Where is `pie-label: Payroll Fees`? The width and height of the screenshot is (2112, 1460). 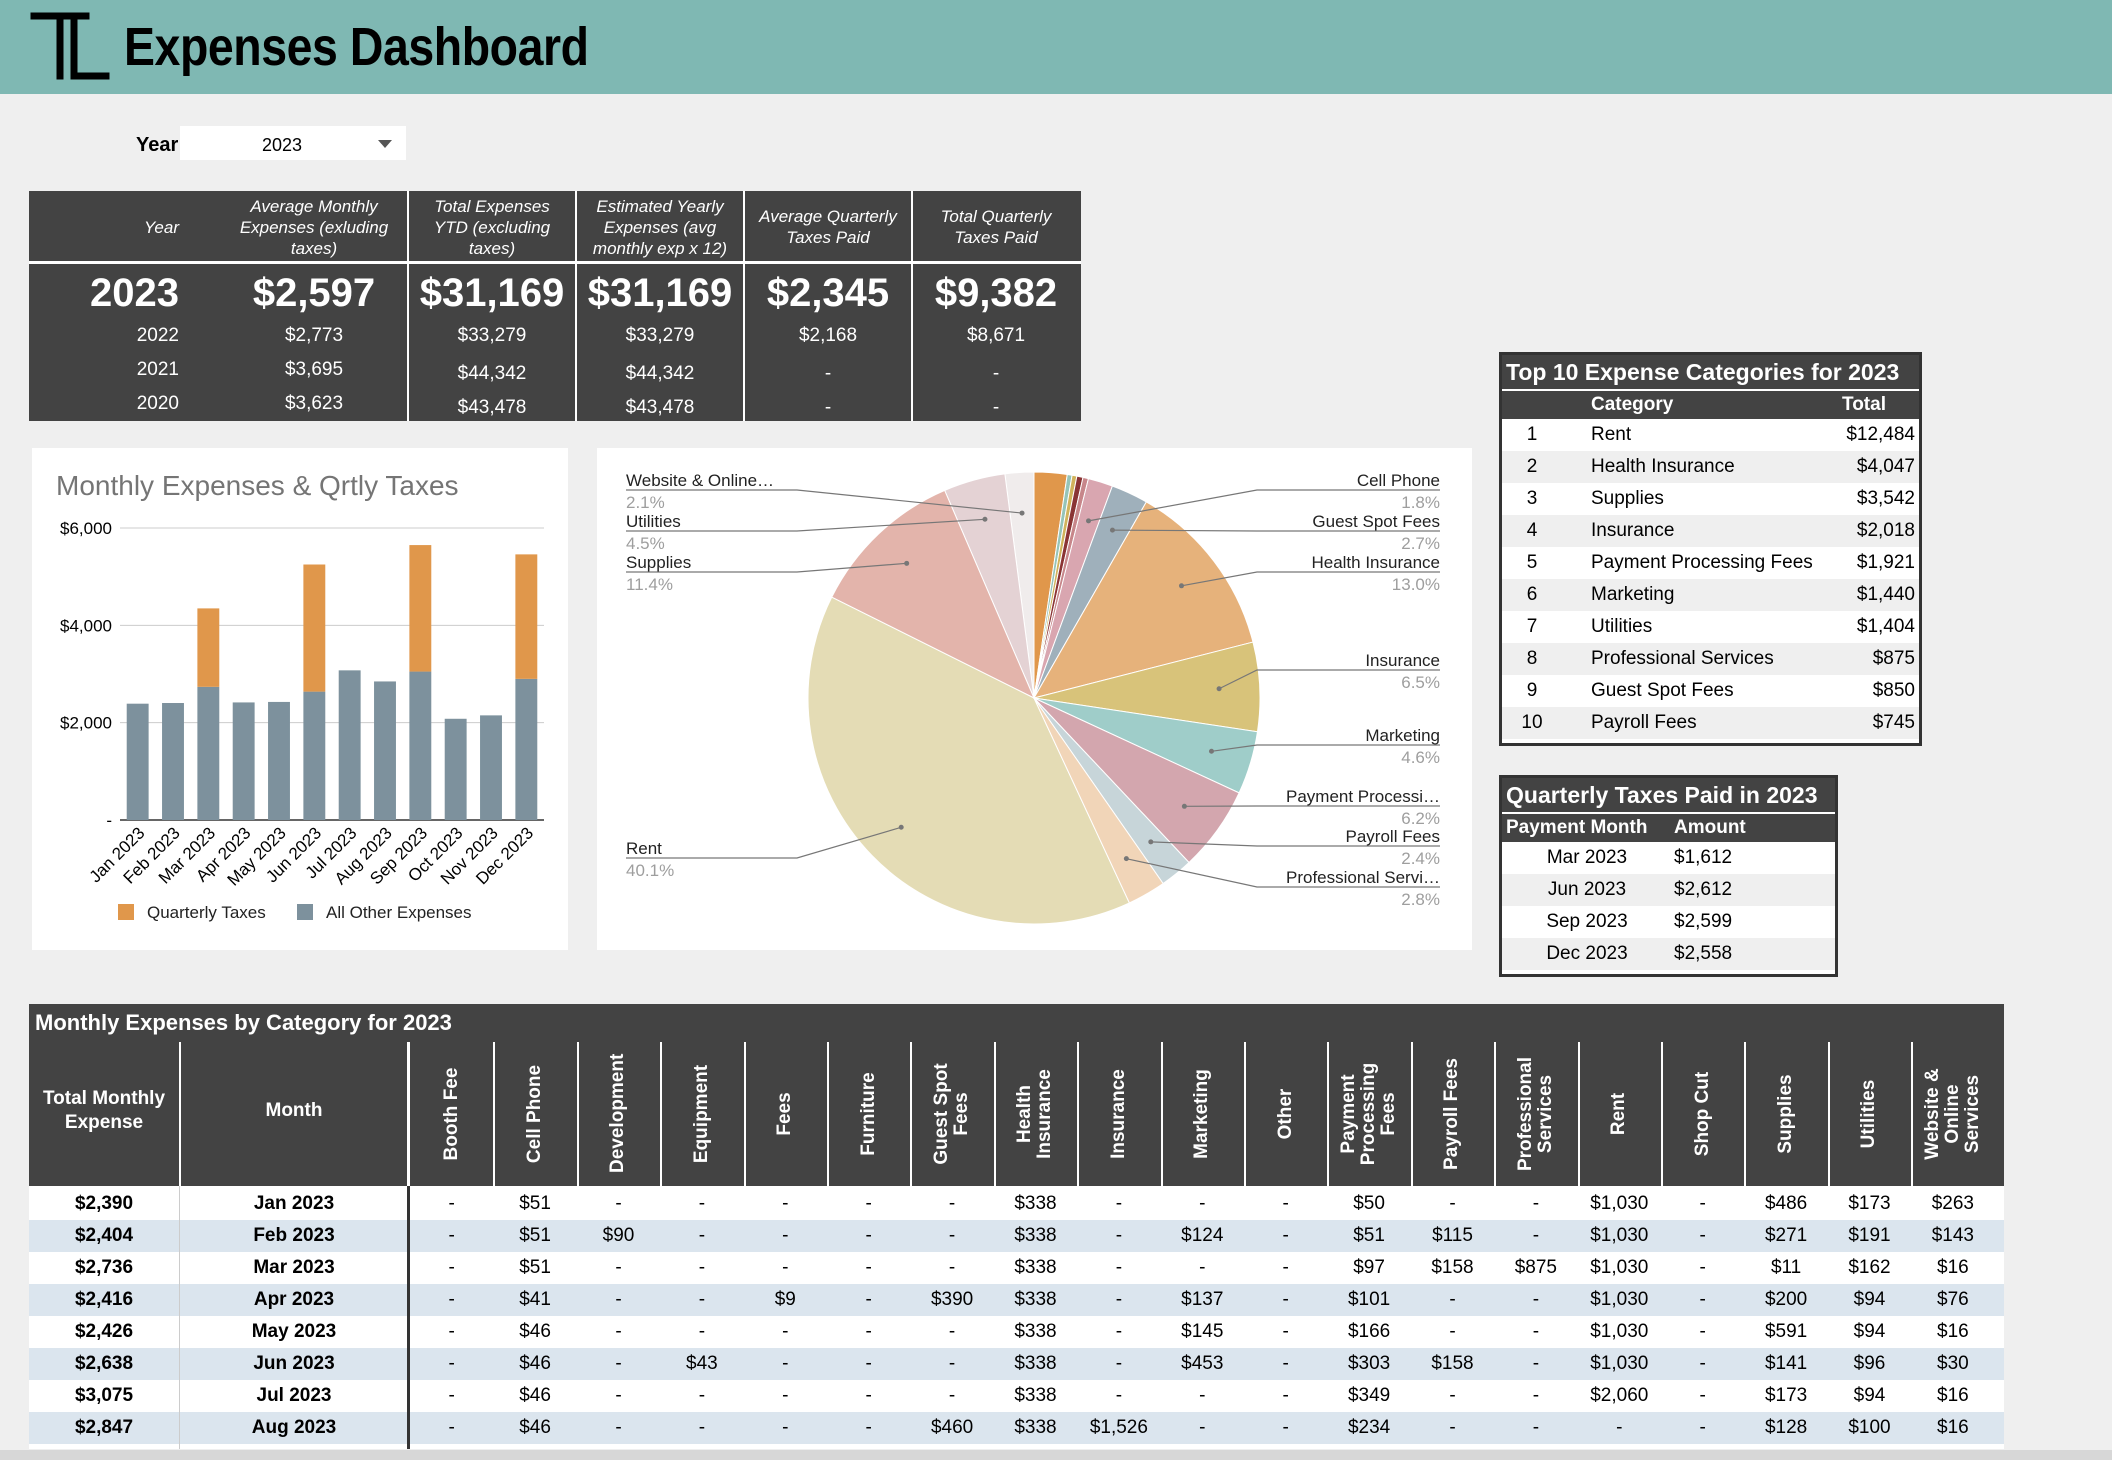
pie-label: Payroll Fees is located at coordinates (1393, 836).